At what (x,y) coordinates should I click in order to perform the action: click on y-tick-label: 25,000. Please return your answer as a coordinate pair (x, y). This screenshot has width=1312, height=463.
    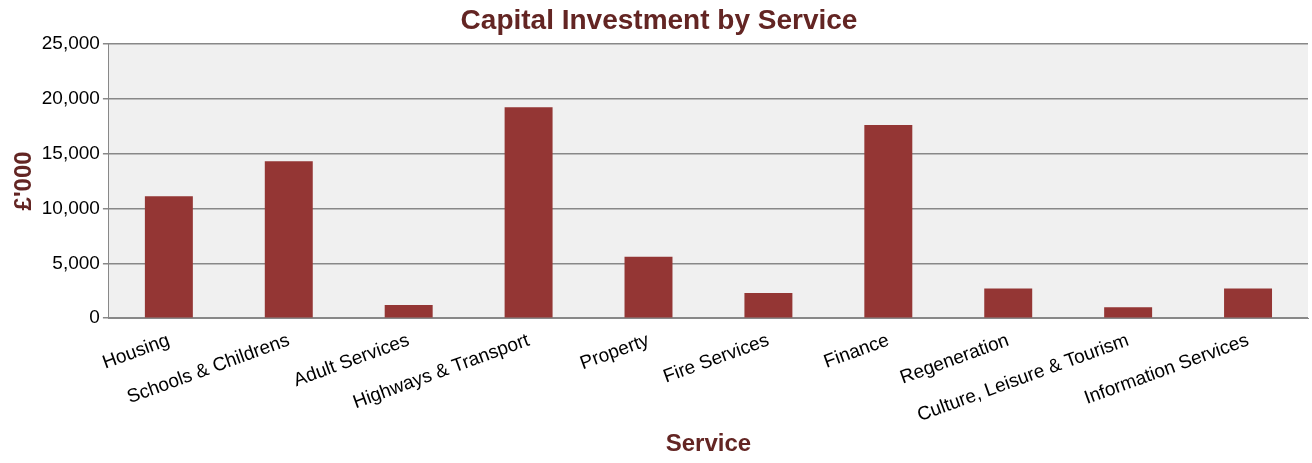
    Looking at the image, I should click on (70, 42).